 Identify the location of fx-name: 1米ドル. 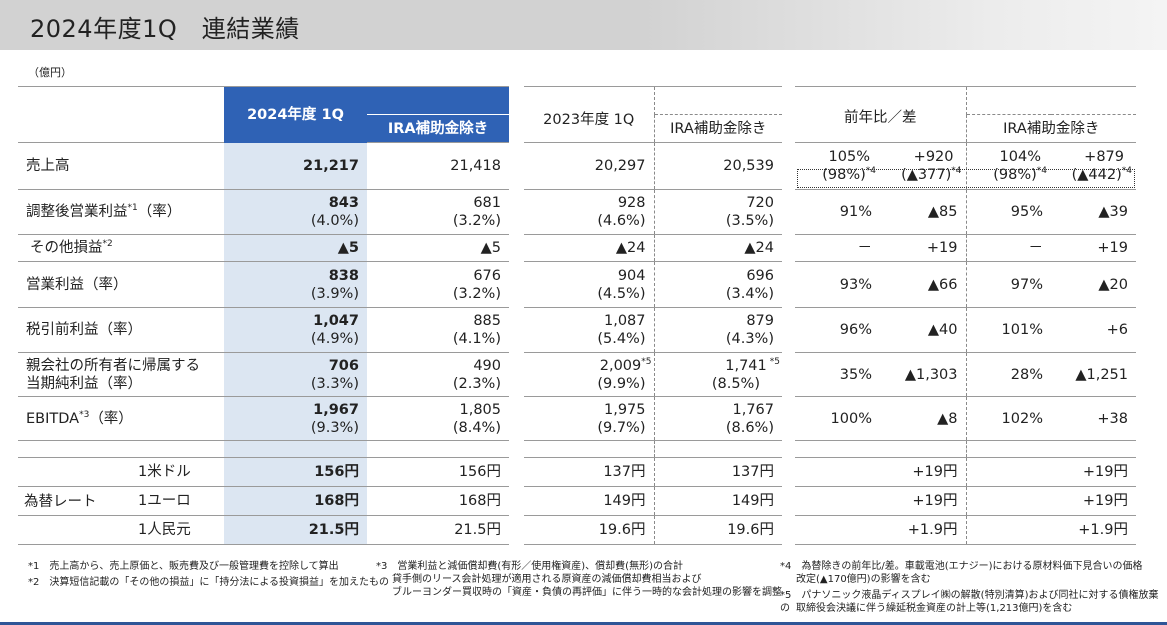
(164, 472).